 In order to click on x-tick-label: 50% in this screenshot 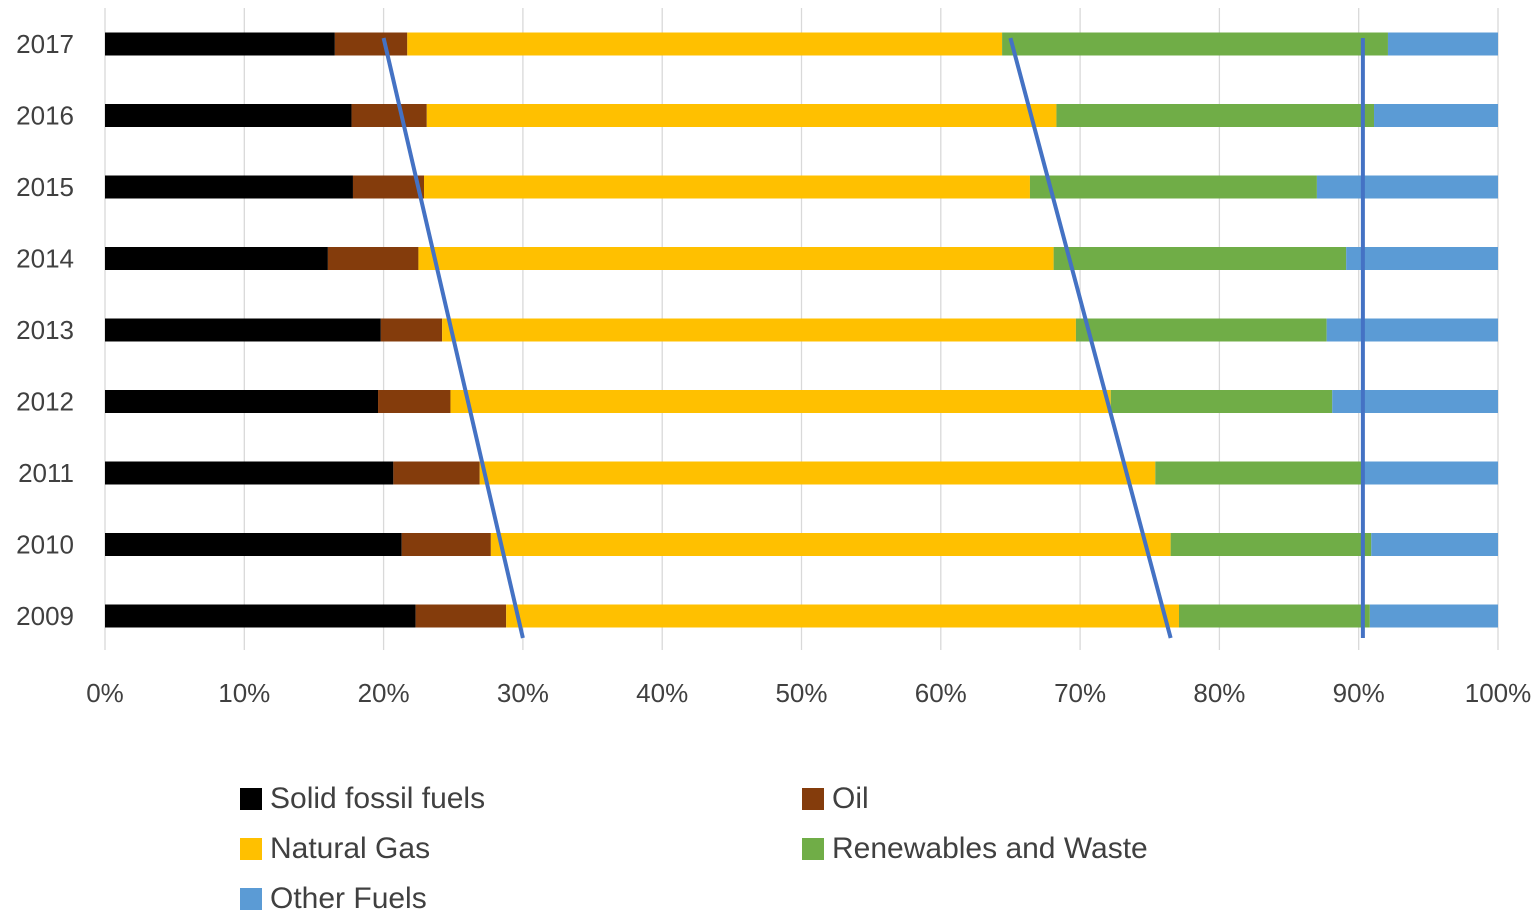, I will do `click(801, 693)`.